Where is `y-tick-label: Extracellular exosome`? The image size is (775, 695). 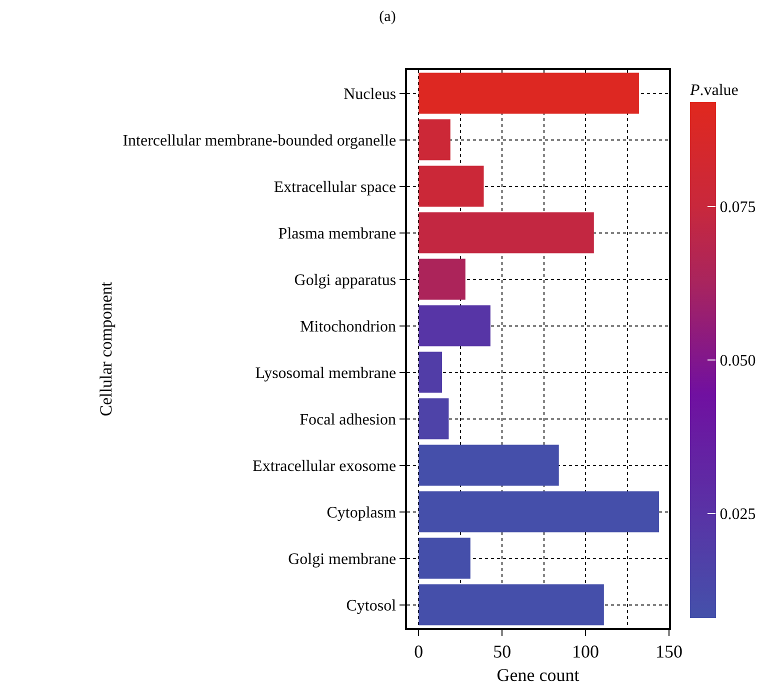 y-tick-label: Extracellular exosome is located at coordinates (324, 466).